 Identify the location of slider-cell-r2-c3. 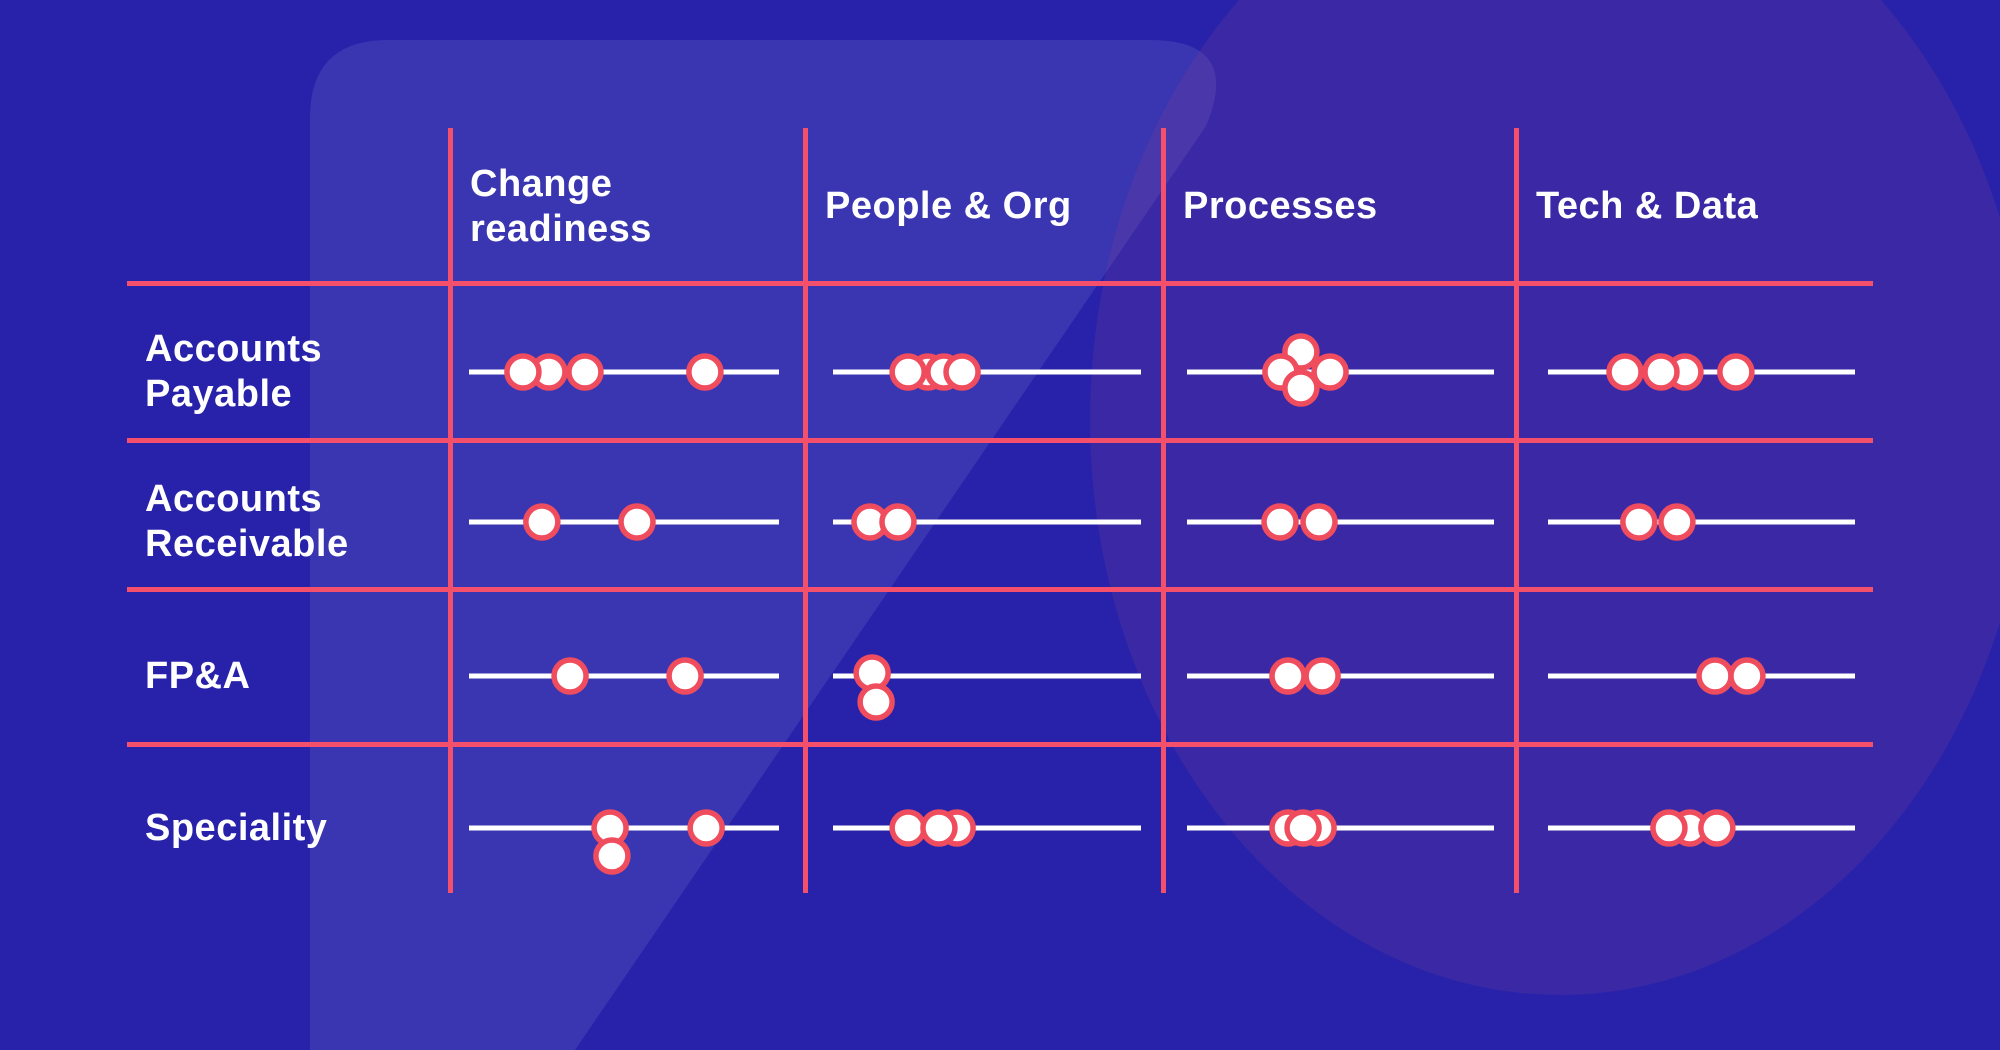
(1340, 522).